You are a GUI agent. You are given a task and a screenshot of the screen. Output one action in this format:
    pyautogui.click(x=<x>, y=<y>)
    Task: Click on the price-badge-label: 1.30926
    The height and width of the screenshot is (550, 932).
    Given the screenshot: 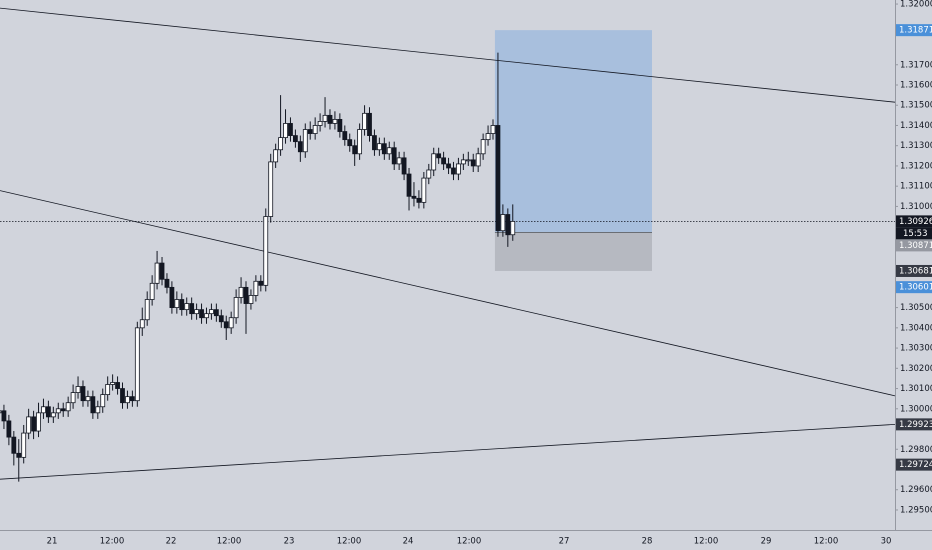 What is the action you would take?
    pyautogui.click(x=915, y=222)
    